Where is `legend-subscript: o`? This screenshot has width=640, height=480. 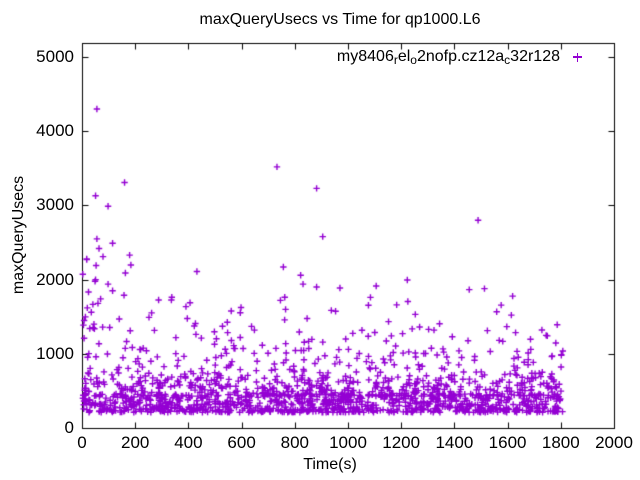
legend-subscript: o is located at coordinates (413, 60).